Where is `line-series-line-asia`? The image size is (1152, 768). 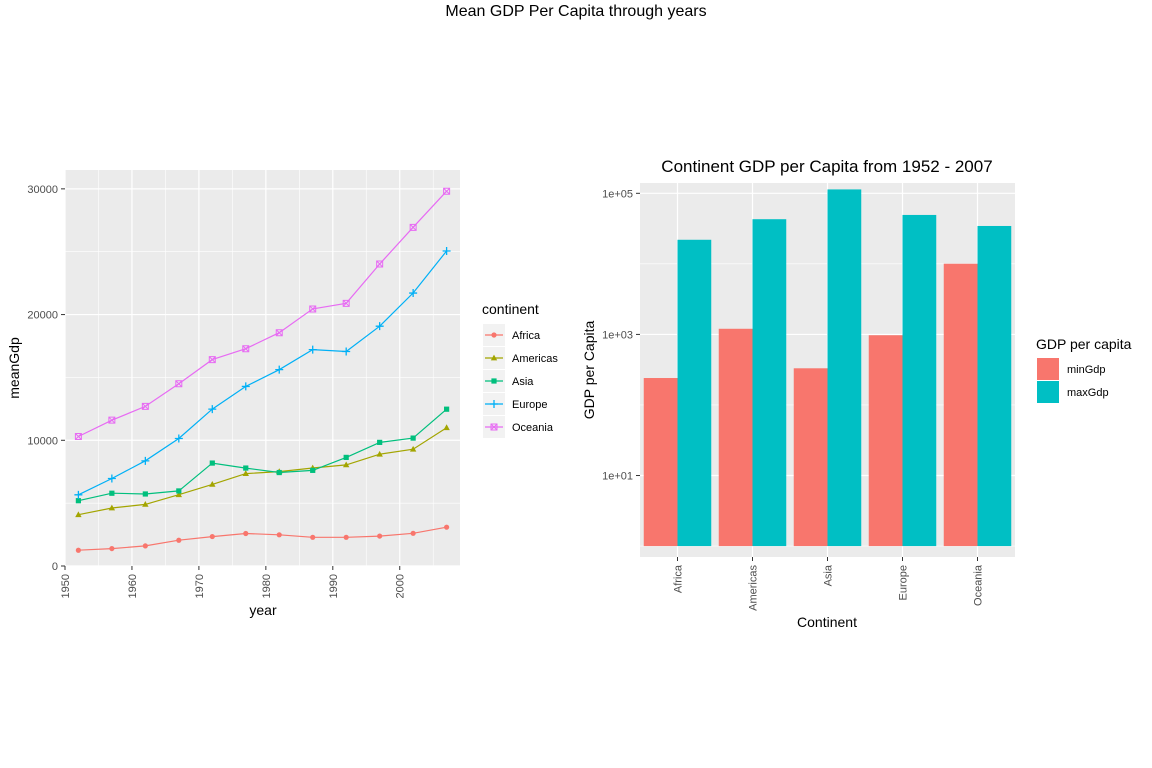 line-series-line-asia is located at coordinates (262, 455).